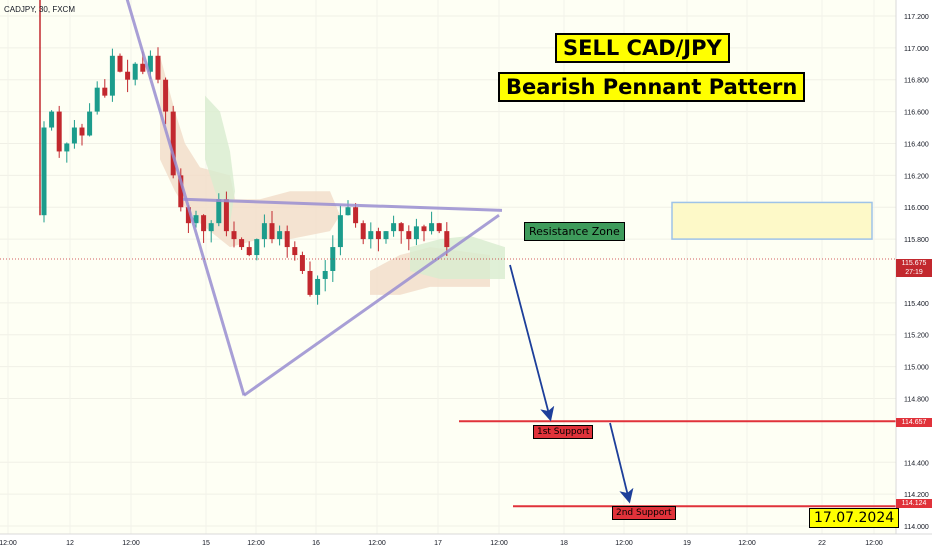 This screenshot has width=932, height=550. What do you see at coordinates (914, 263) in the screenshot?
I see `current-price-value: 115.675` at bounding box center [914, 263].